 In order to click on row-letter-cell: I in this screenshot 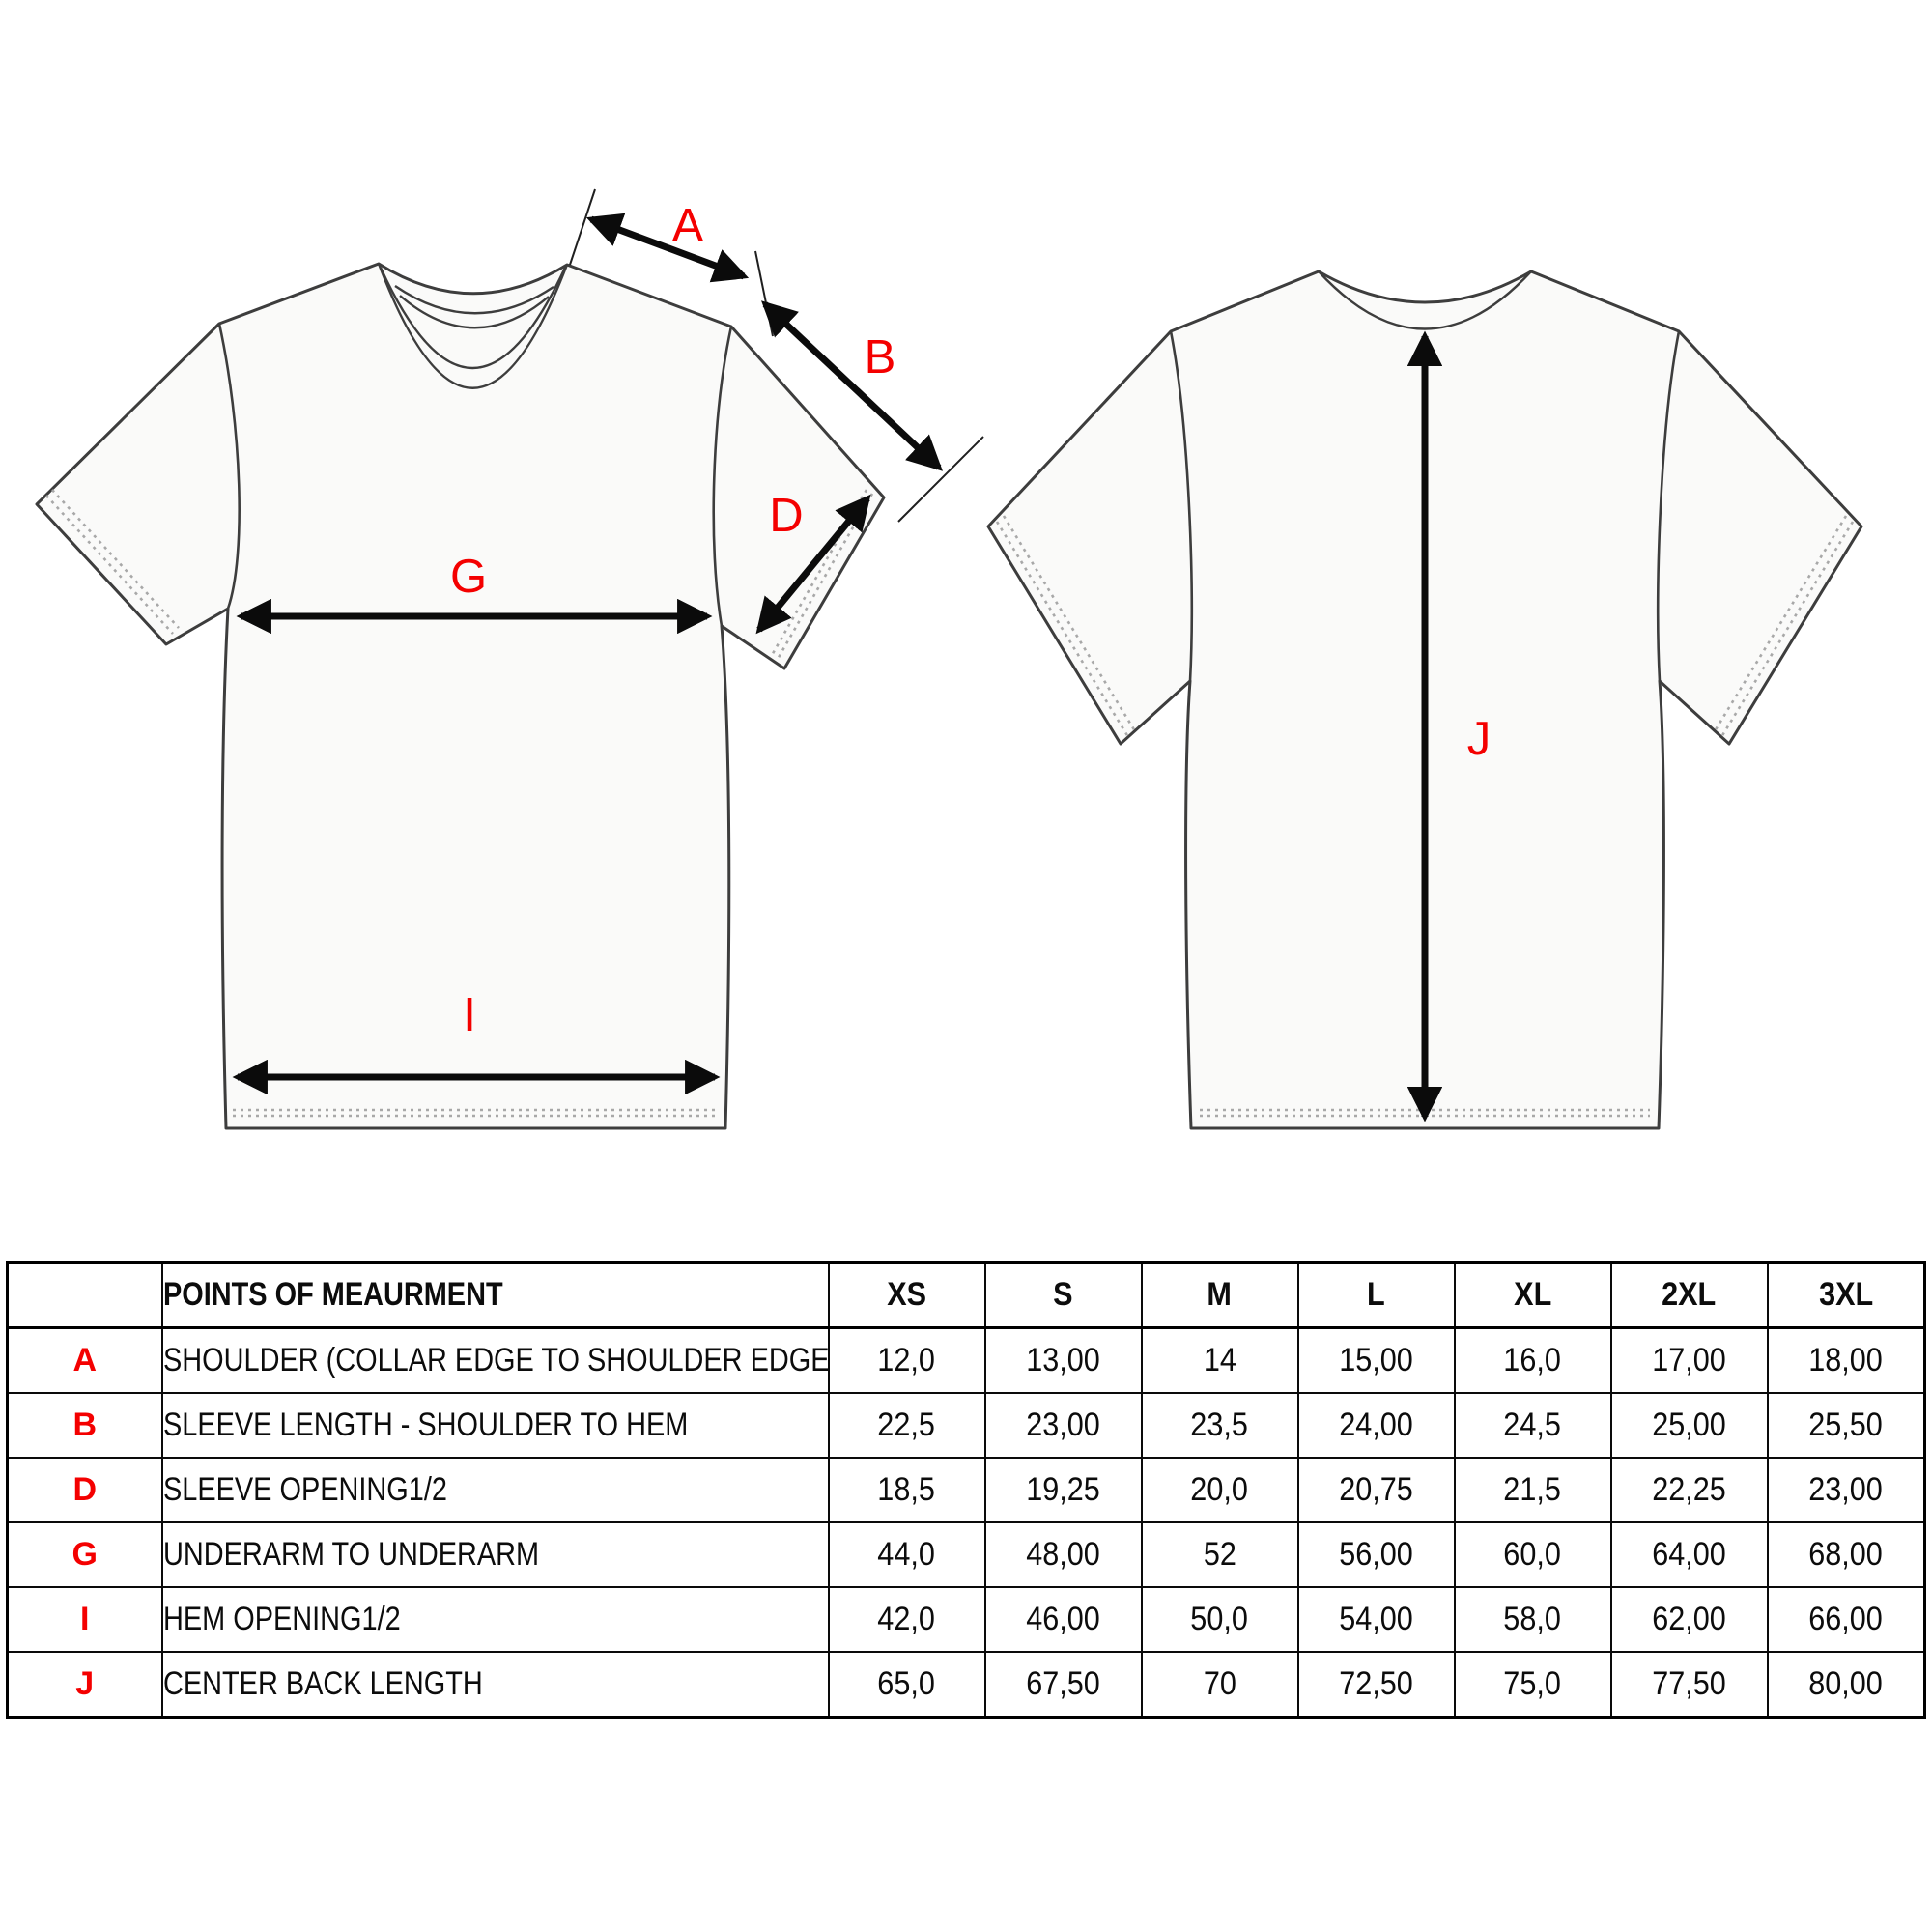, I will do `click(84, 1619)`.